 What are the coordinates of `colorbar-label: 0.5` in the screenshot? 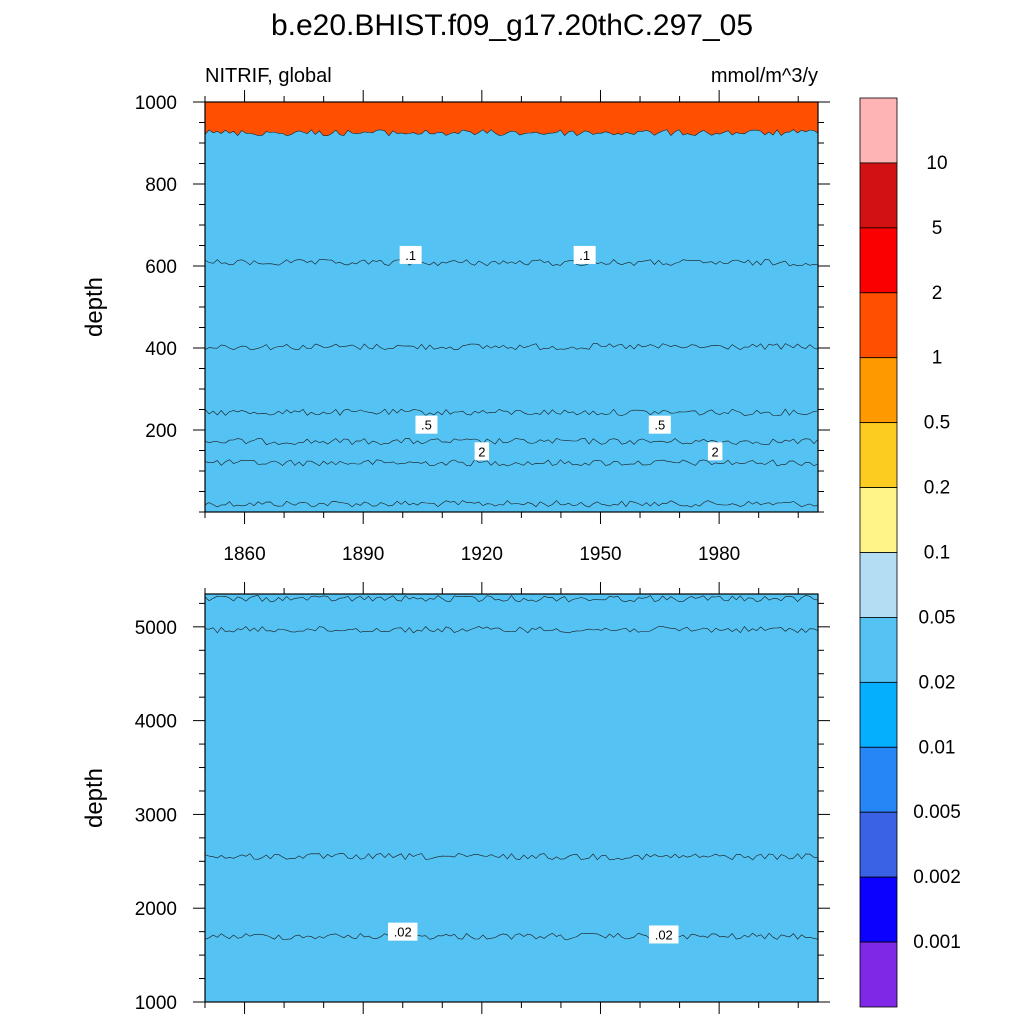 It's located at (937, 423).